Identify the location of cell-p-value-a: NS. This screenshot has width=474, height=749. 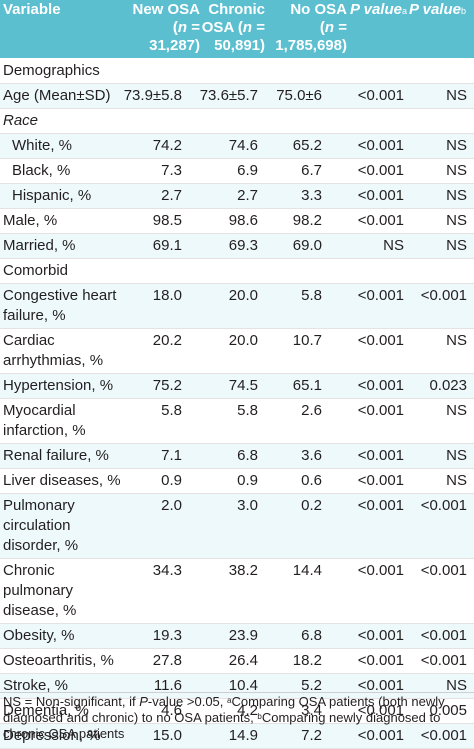
(393, 245).